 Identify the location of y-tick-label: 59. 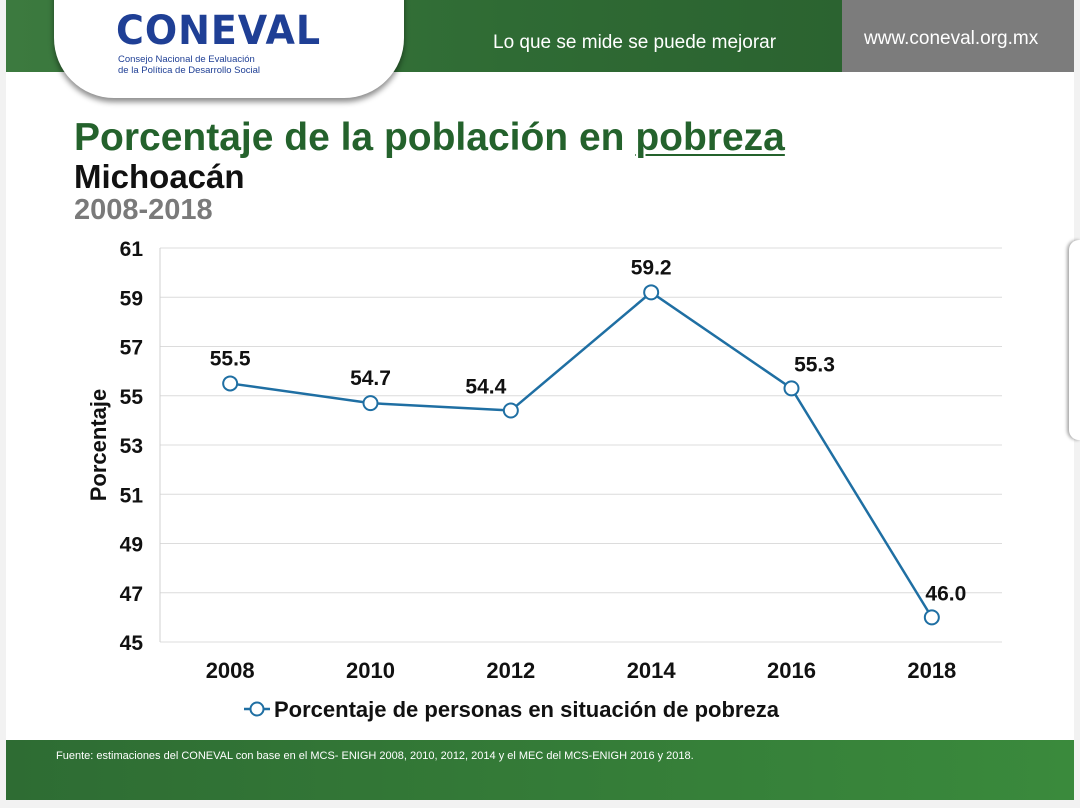
(131, 298).